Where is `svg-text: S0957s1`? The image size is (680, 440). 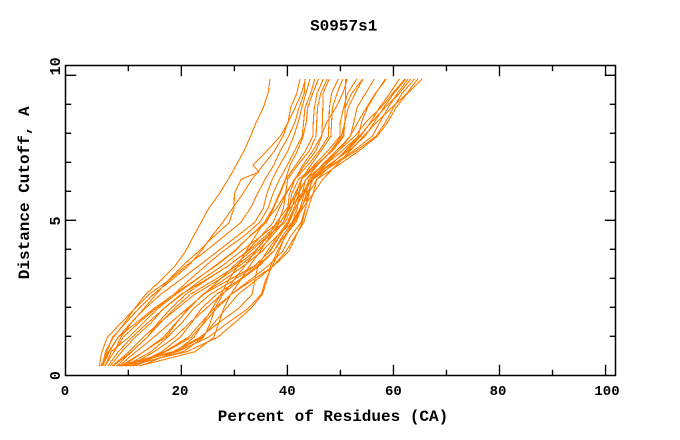 svg-text: S0957s1 is located at coordinates (343, 26).